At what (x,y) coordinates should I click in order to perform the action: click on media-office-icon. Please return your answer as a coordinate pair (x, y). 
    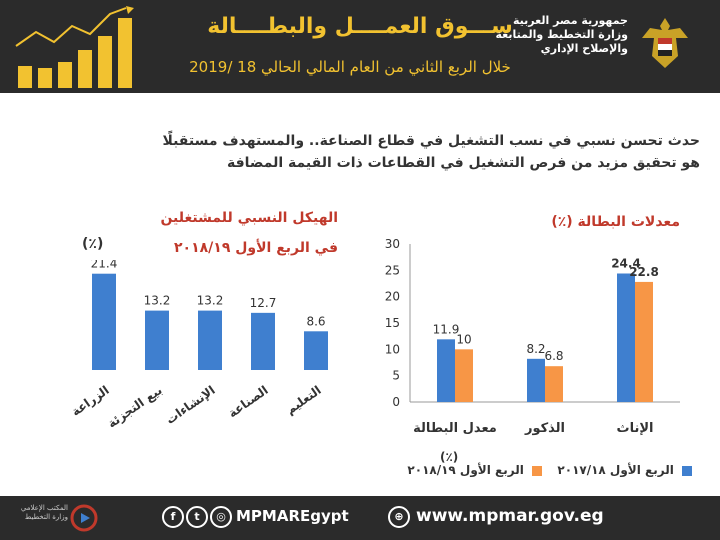
    Looking at the image, I should click on (84, 518).